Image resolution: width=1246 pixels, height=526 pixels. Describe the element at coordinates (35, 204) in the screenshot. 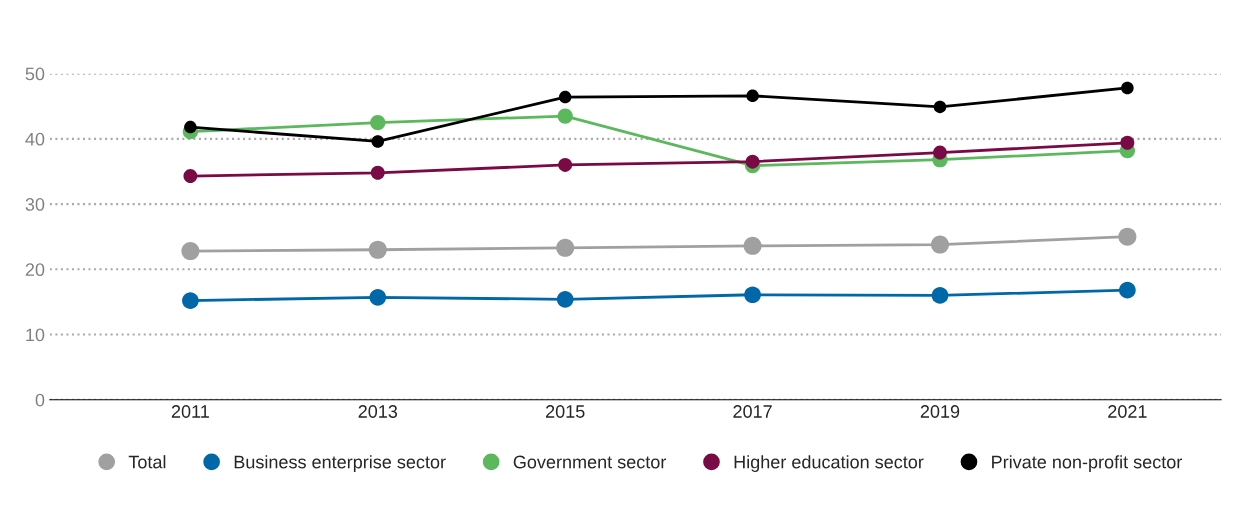

I see `y-tick-label: 30` at that location.